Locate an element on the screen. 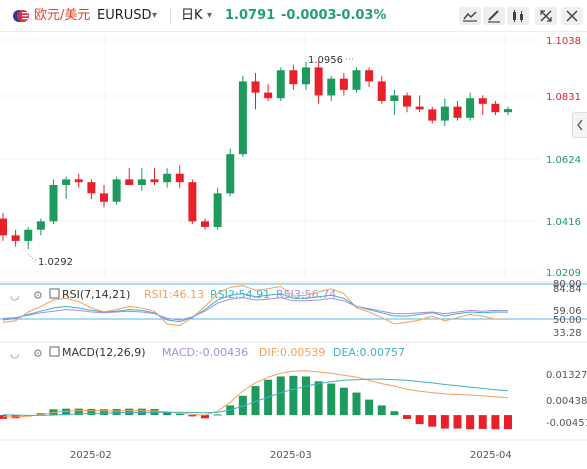  close-button is located at coordinates (572, 16).